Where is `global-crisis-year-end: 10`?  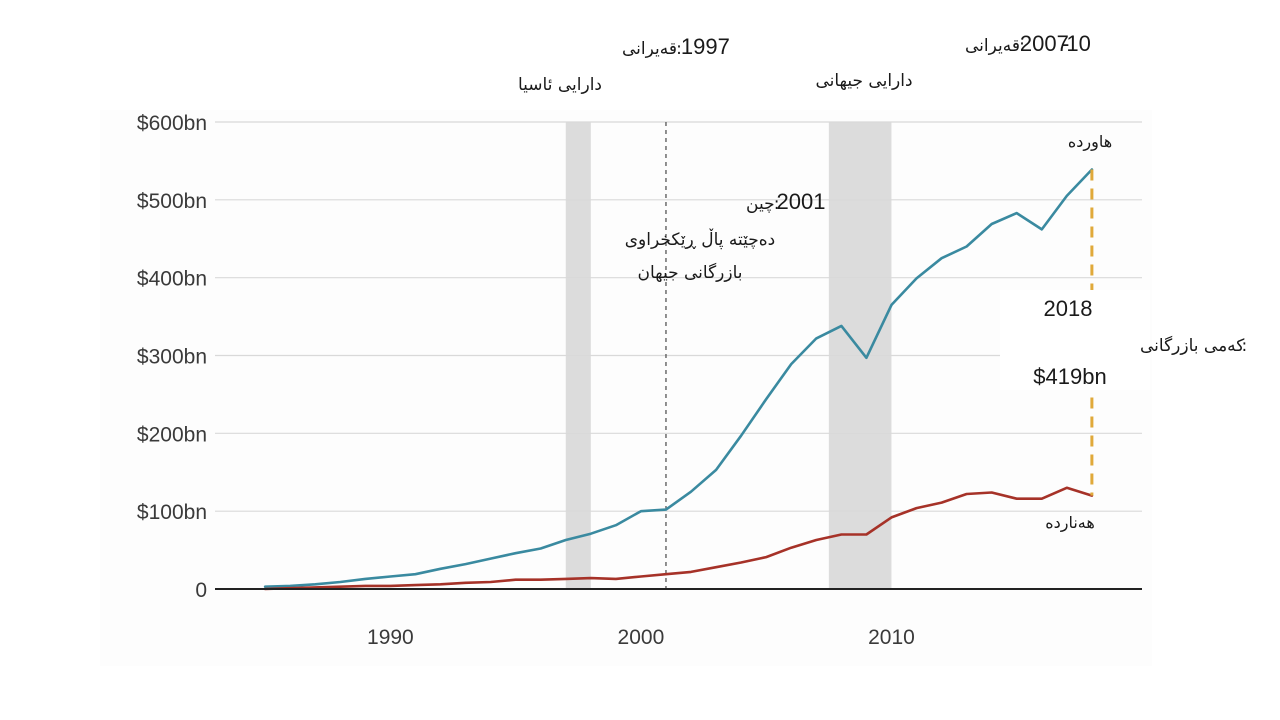
global-crisis-year-end: 10 is located at coordinates (1078, 43).